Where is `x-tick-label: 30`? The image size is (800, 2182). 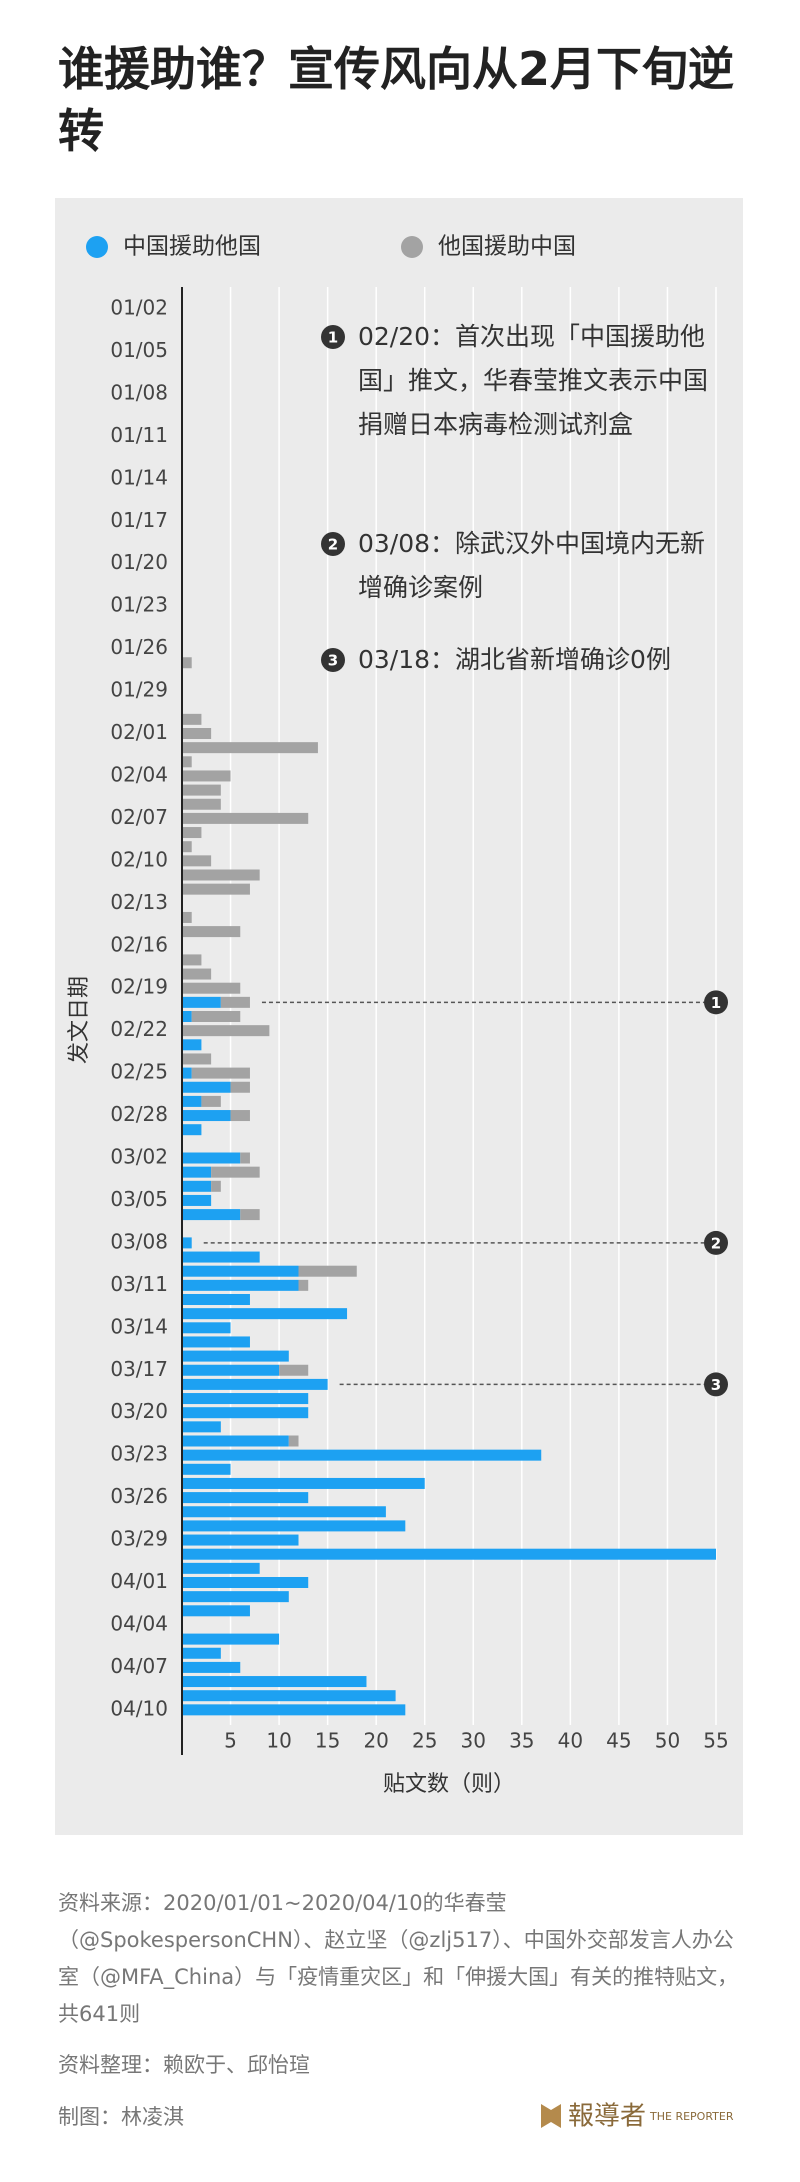
x-tick-label: 30 is located at coordinates (473, 1741).